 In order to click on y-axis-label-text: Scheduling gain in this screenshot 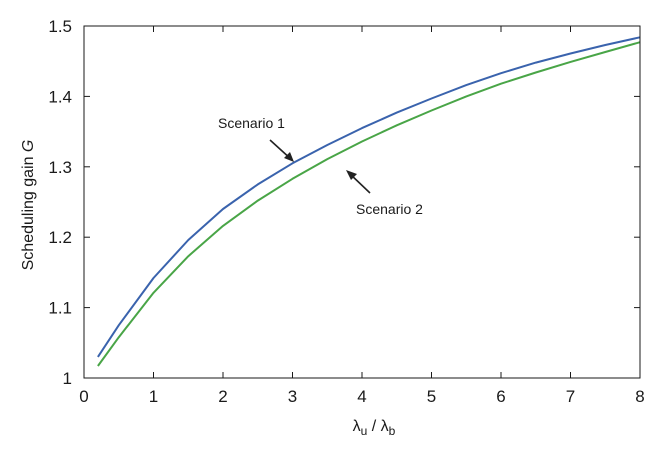, I will do `click(28, 211)`.